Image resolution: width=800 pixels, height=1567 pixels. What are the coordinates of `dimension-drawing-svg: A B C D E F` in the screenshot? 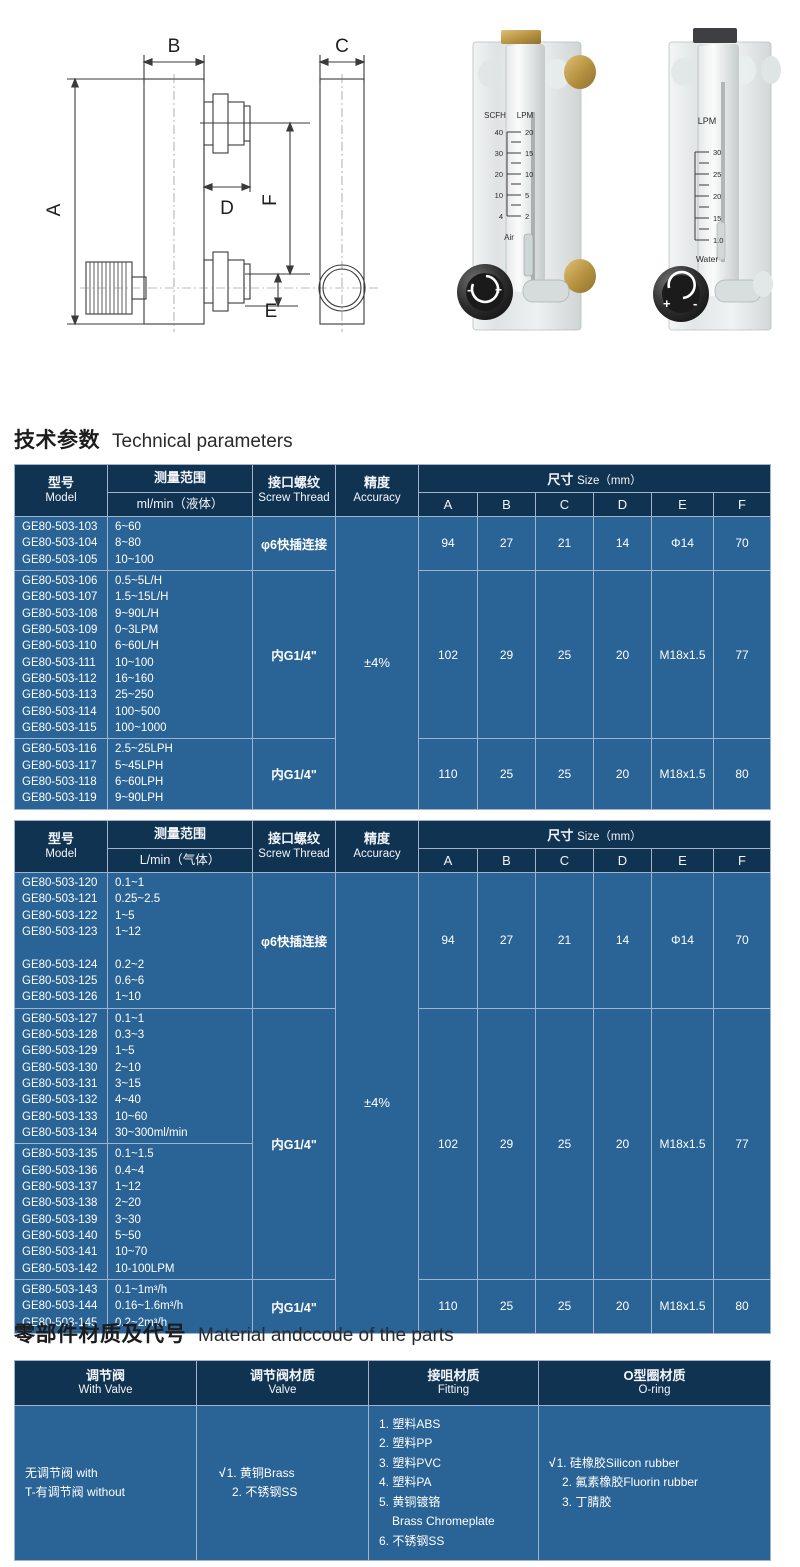 It's located at (212, 184).